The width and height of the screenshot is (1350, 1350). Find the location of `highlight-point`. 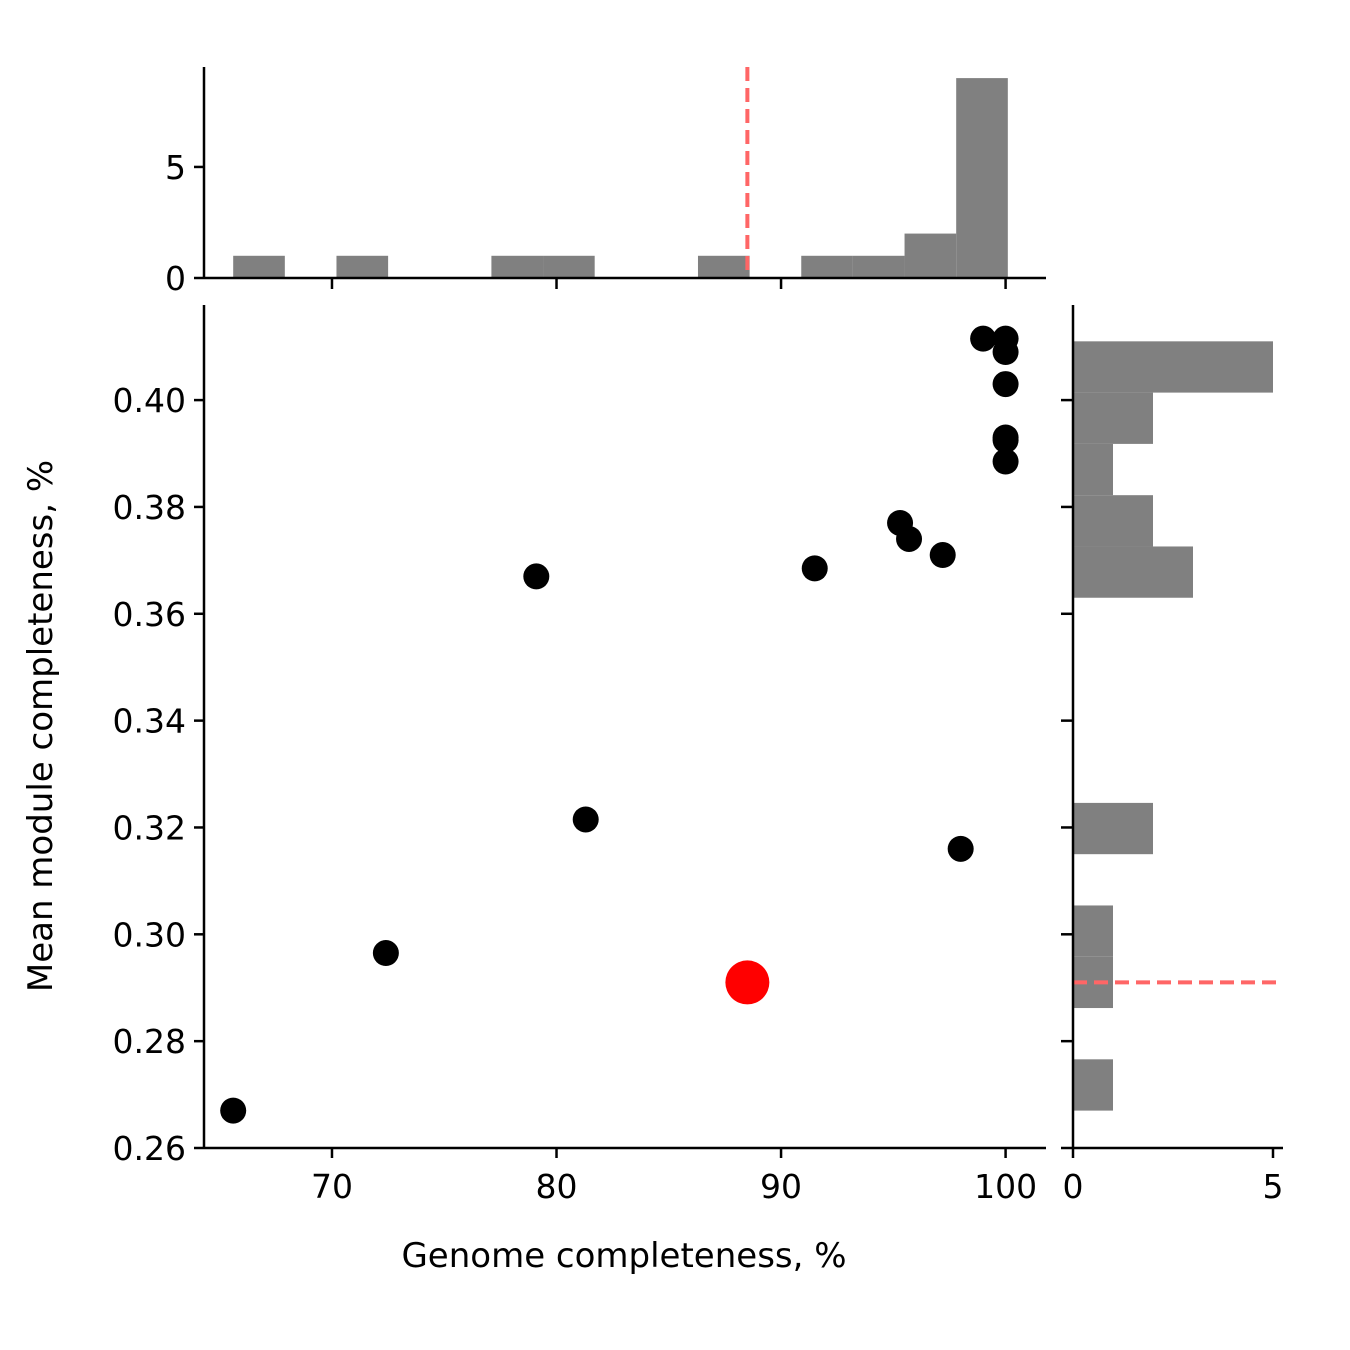

highlight-point is located at coordinates (747, 982).